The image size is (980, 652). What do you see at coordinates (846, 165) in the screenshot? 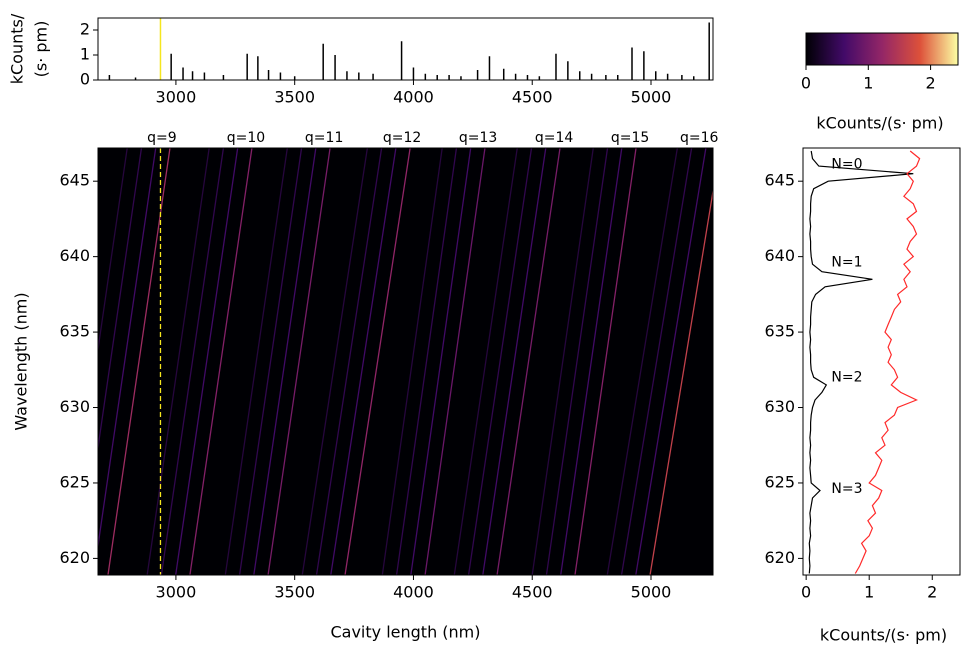
I see `mode-annotation: N=0` at bounding box center [846, 165].